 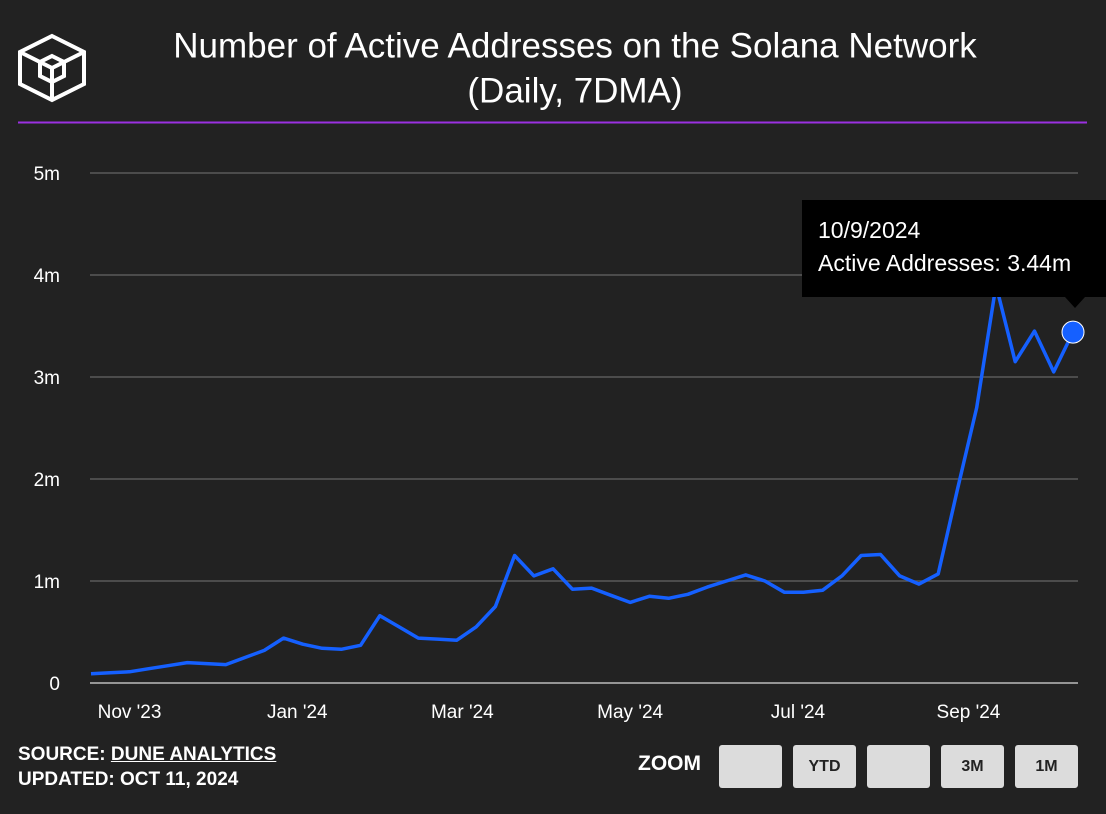 What do you see at coordinates (52, 68) in the screenshot?
I see `logo` at bounding box center [52, 68].